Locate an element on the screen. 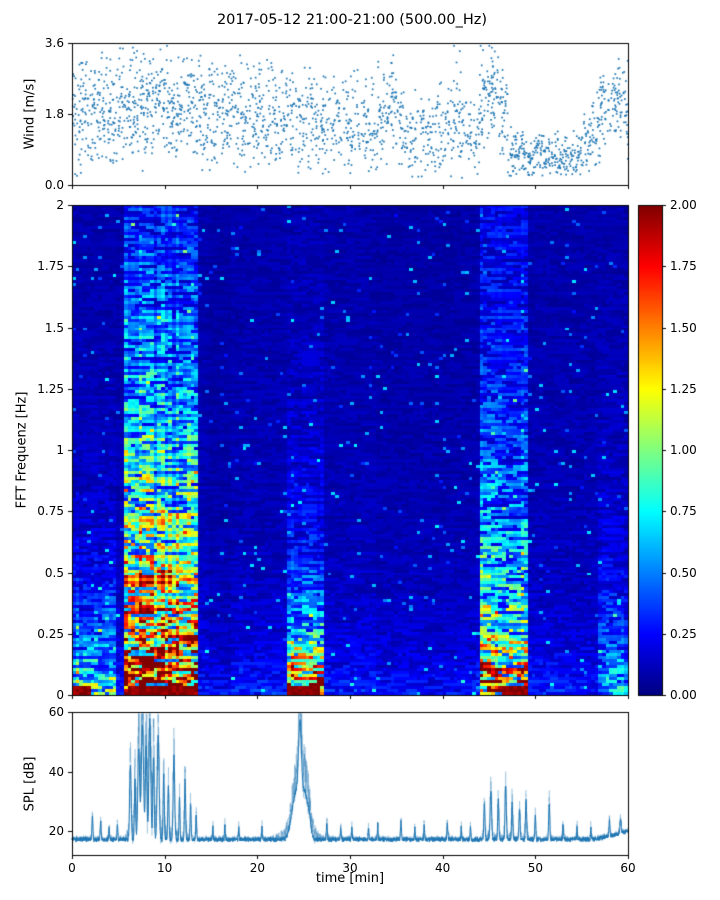 The width and height of the screenshot is (720, 900). x-tick-label: 20 is located at coordinates (257, 868).